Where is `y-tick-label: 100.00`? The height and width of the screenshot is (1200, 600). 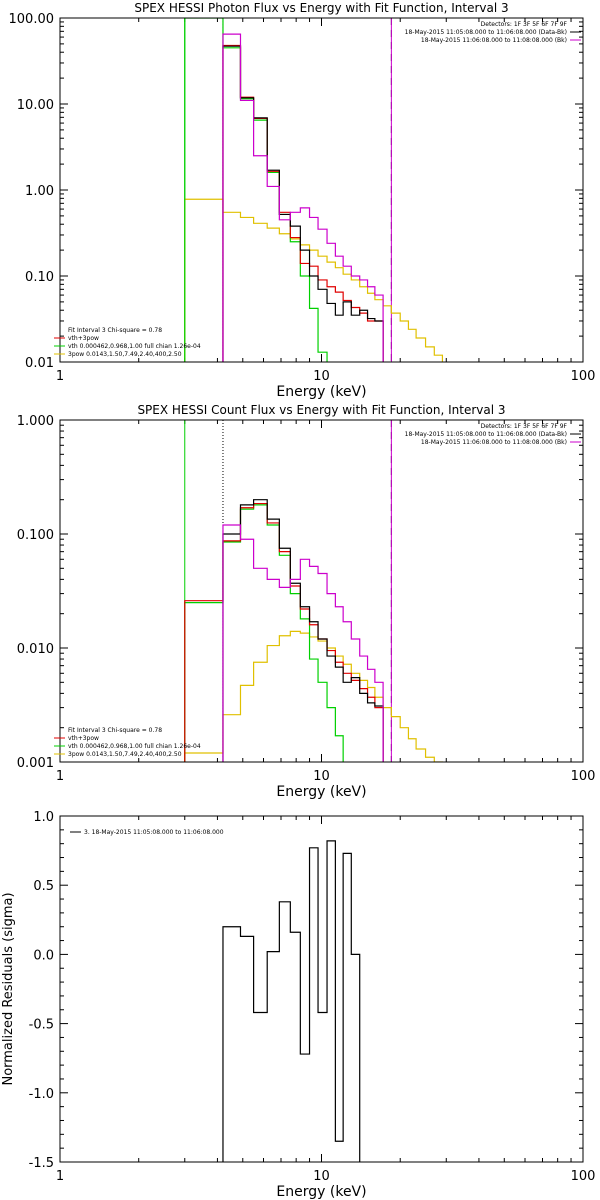 y-tick-label: 100.00 is located at coordinates (32, 19).